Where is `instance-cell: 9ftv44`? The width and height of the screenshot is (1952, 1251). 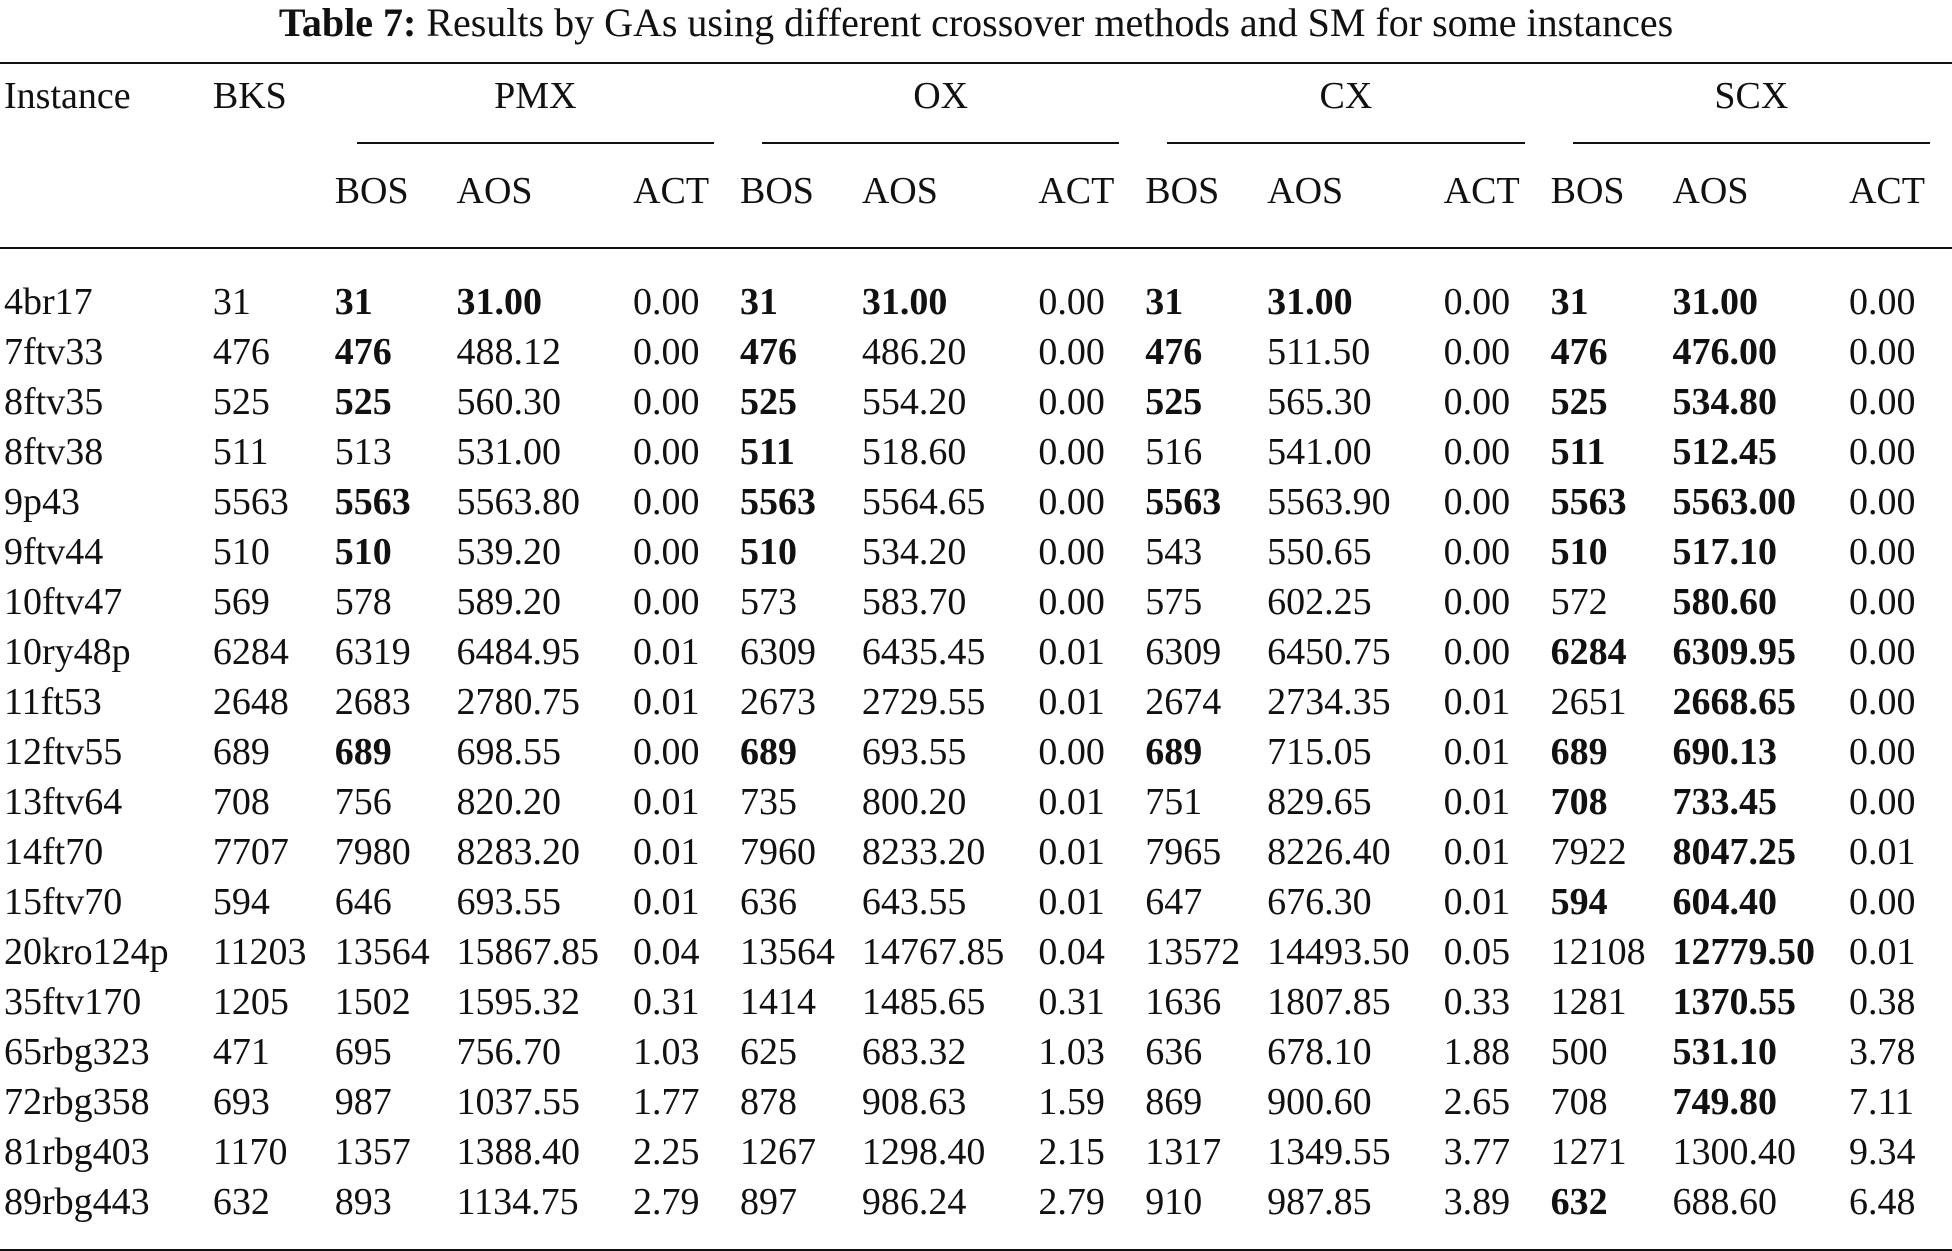 instance-cell: 9ftv44 is located at coordinates (54, 552).